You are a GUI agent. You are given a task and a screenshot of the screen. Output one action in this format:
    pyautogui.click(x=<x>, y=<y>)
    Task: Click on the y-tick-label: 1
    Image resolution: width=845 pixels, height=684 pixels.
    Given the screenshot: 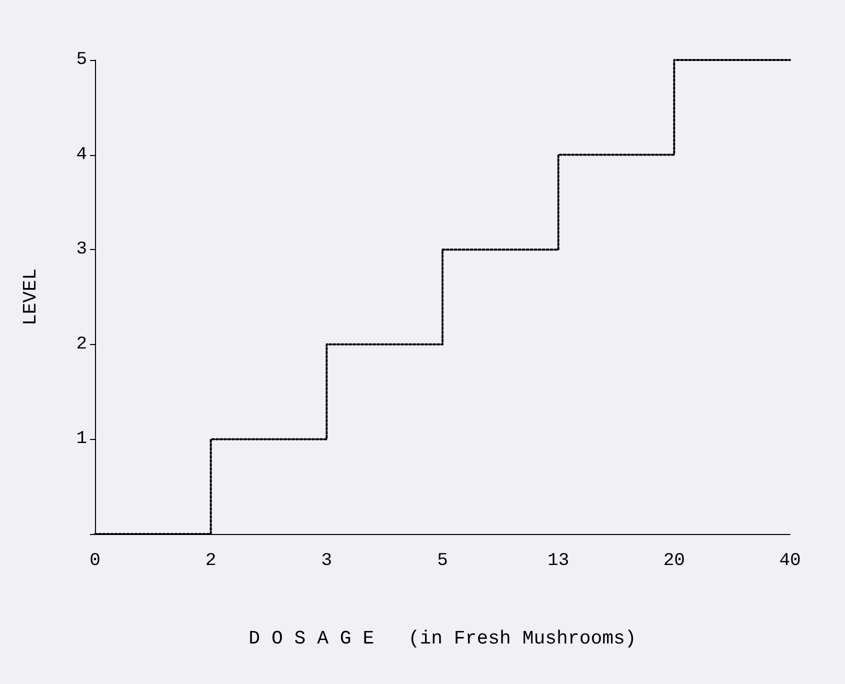 What is the action you would take?
    pyautogui.click(x=81, y=439)
    